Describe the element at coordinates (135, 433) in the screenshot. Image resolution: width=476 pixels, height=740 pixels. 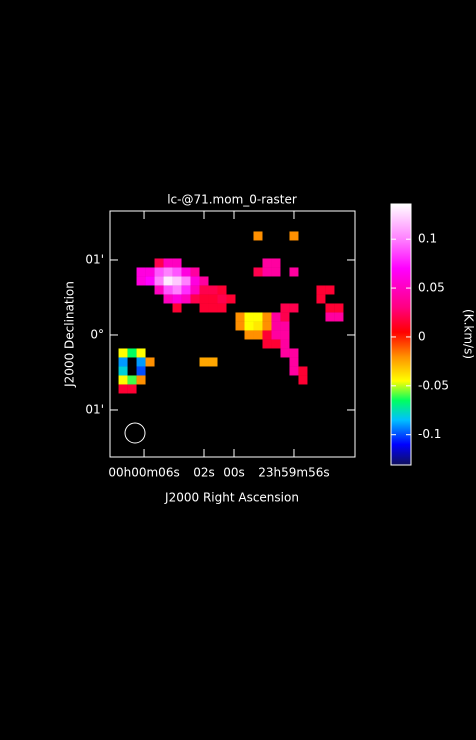
I see `beam` at that location.